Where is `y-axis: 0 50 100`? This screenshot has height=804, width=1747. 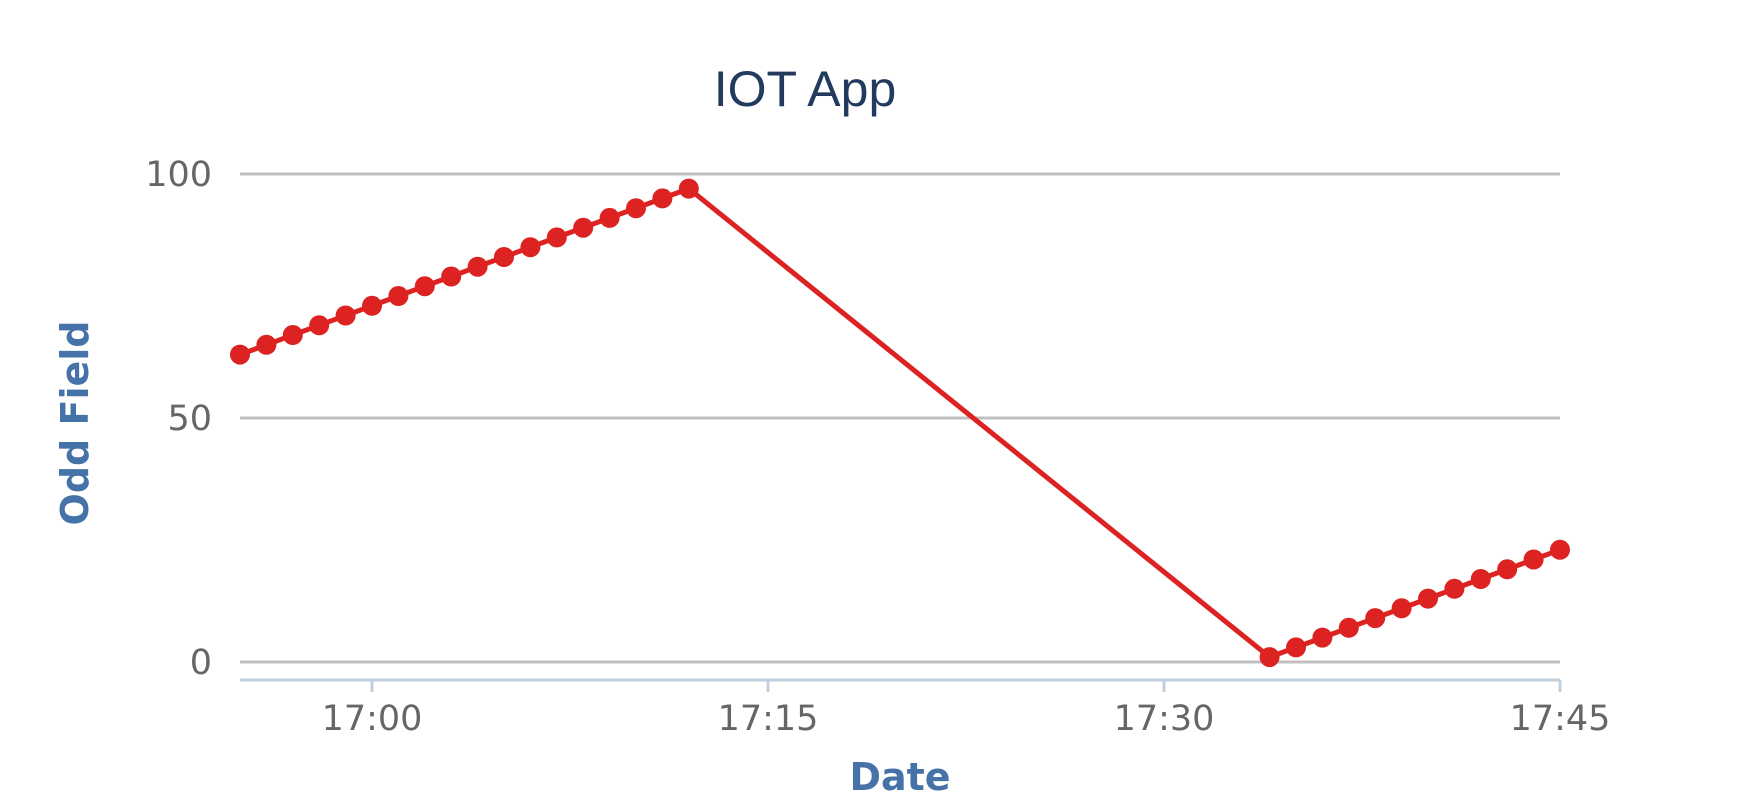 y-axis: 0 50 100 is located at coordinates (178, 419).